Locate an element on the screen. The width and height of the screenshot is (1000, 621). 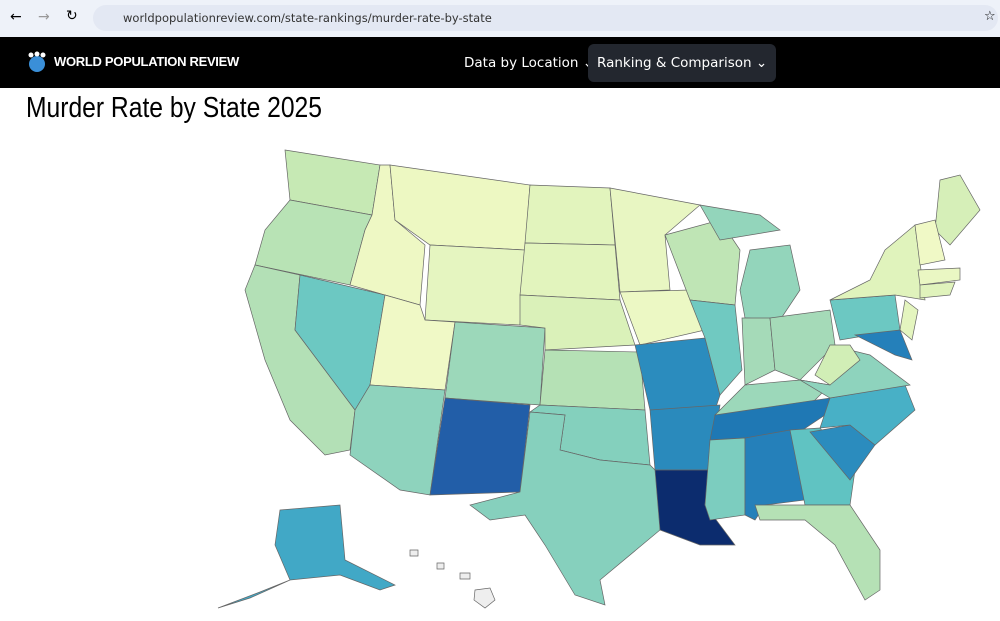
reload-button: ↻ is located at coordinates (72, 16).